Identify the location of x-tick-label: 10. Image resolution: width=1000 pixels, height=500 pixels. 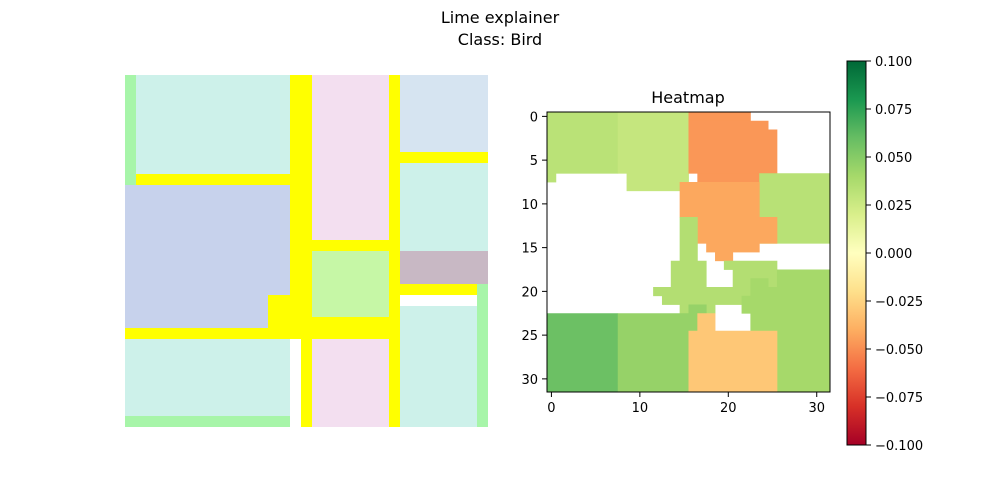
(640, 408).